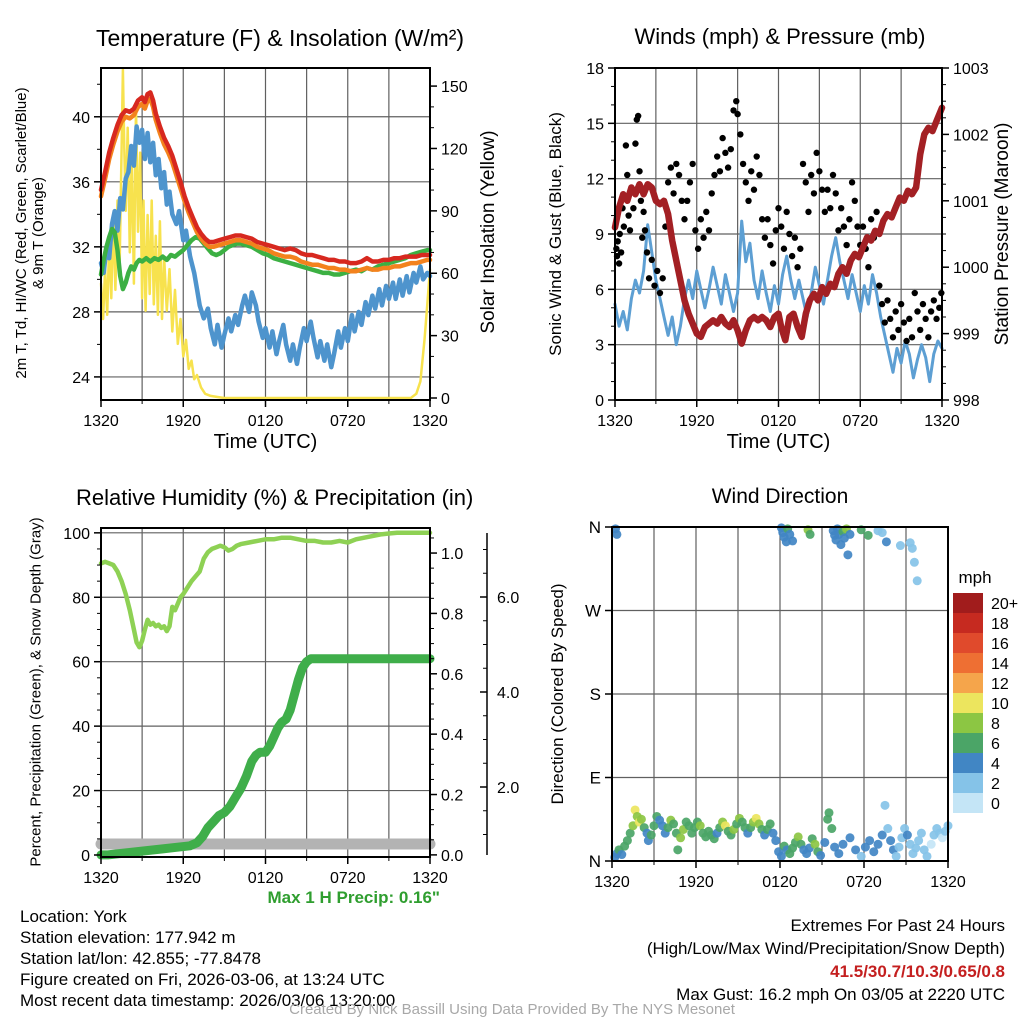  I want to click on svg-text: 8, so click(995, 724).